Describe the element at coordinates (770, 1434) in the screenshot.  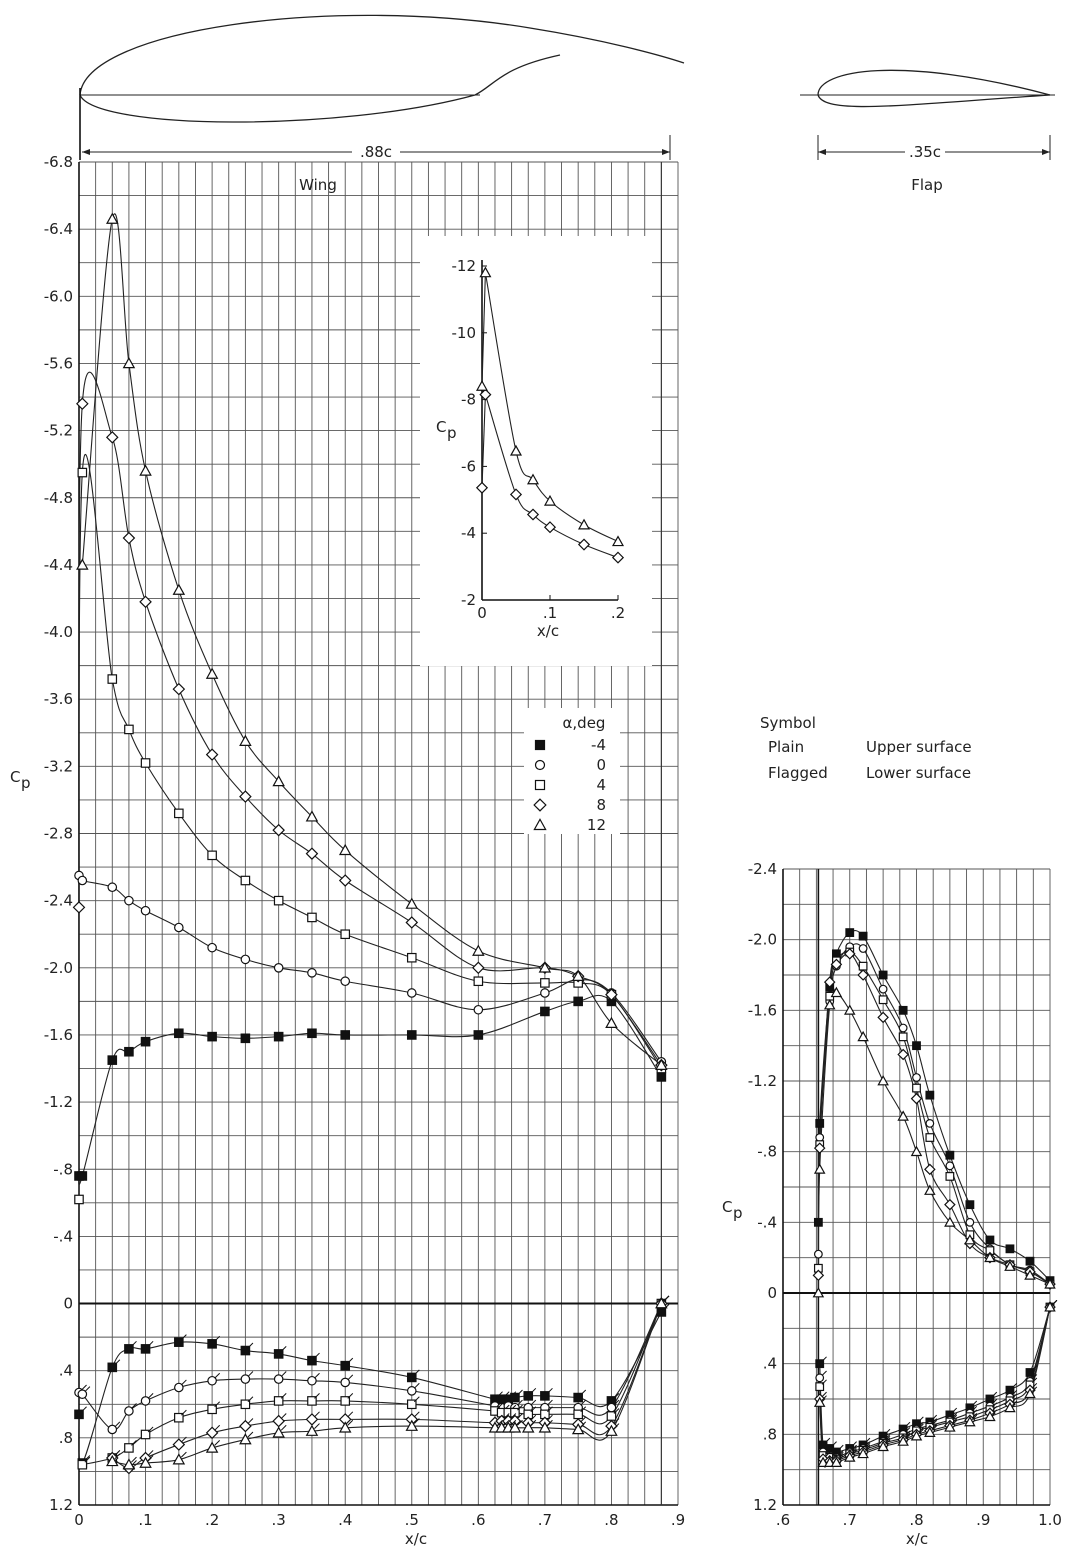
I see `y-tick-label: .8` at that location.